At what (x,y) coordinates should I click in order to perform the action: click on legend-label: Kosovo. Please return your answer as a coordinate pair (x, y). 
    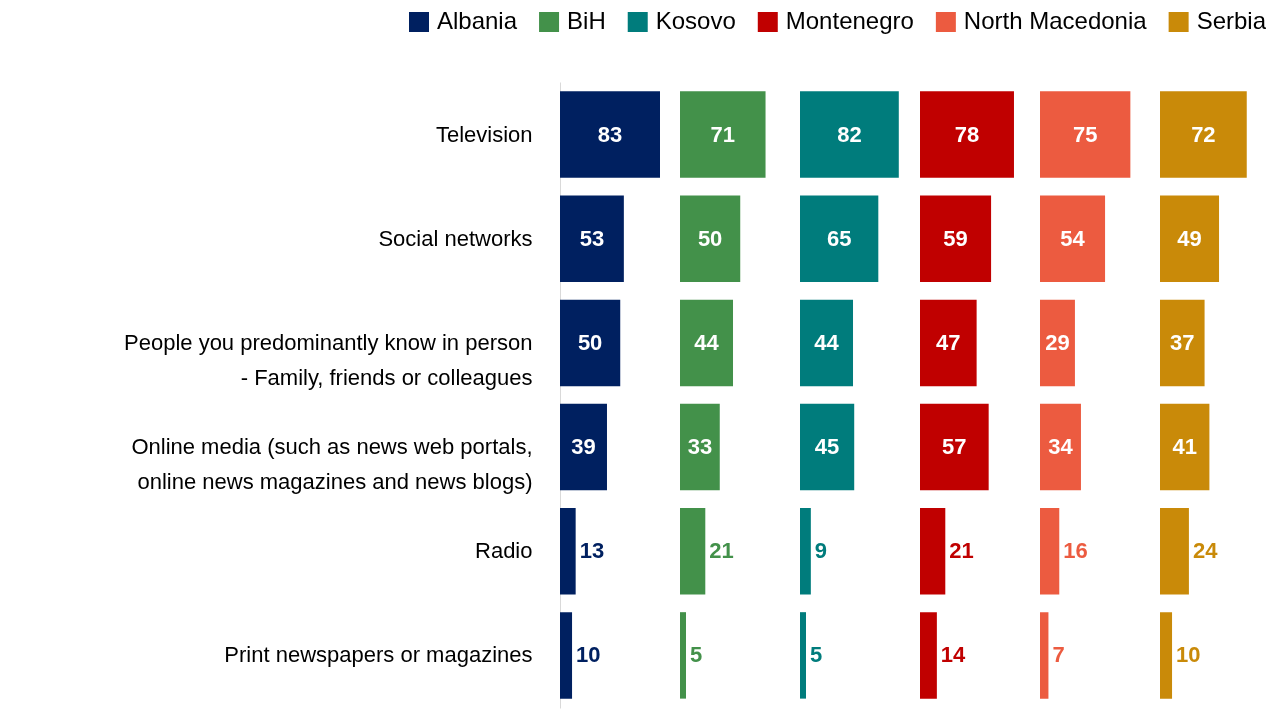
    Looking at the image, I should click on (695, 20).